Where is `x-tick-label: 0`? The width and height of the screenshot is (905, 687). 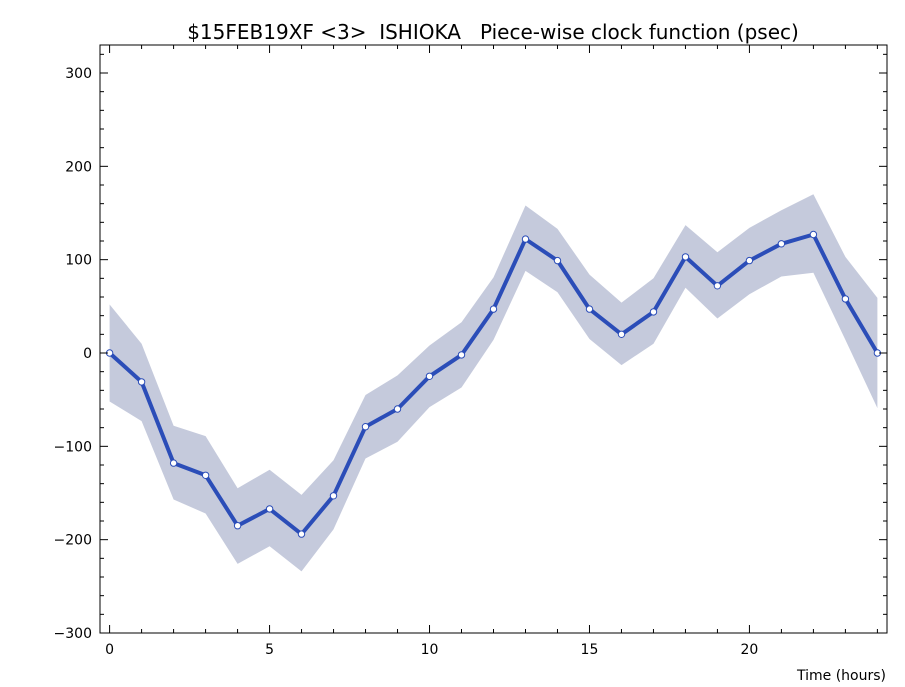
x-tick-label: 0 is located at coordinates (109, 650).